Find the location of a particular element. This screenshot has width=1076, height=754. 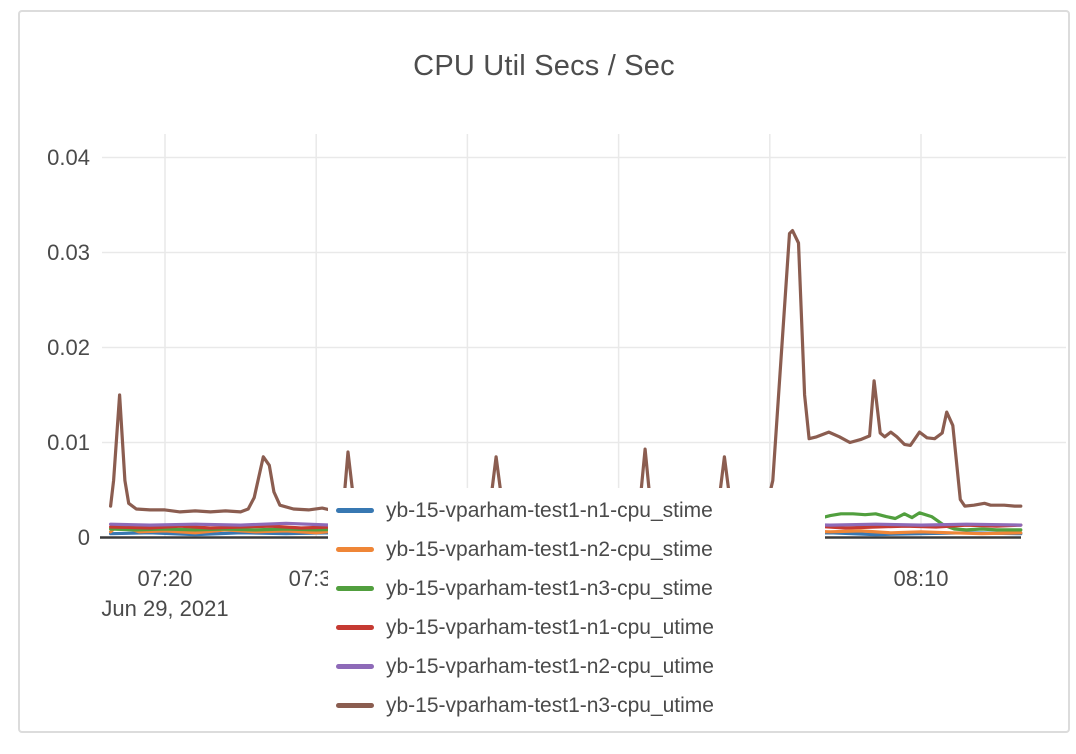

legend-item-label: yb-15-vparham-test1-n2-cpu_utime is located at coordinates (550, 666).